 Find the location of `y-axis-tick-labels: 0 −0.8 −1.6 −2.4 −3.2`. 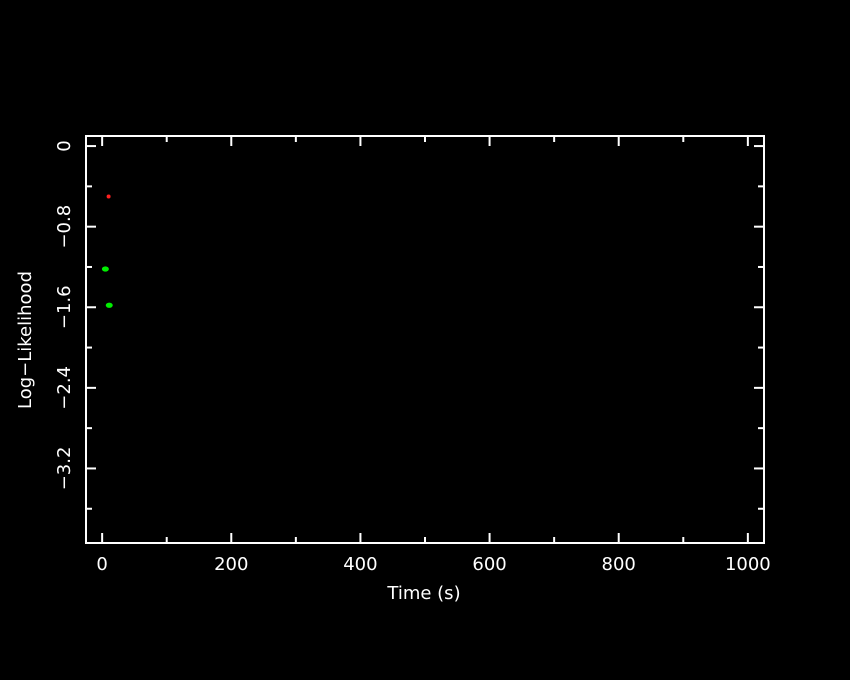

y-axis-tick-labels: 0 −0.8 −1.6 −2.4 −3.2 is located at coordinates (64, 315).